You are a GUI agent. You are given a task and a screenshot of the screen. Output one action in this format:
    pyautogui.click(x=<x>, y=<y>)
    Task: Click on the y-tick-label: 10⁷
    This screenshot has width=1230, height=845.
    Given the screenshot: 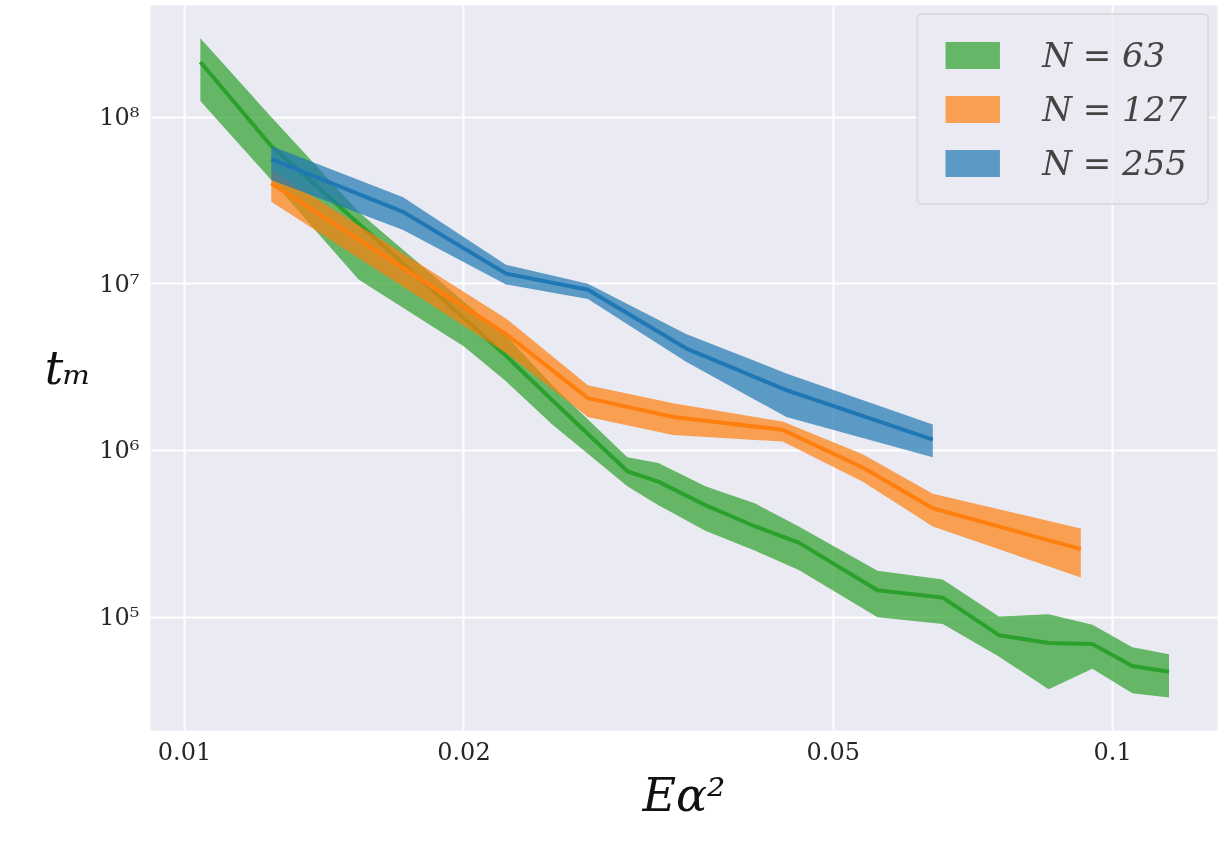 What is the action you would take?
    pyautogui.click(x=119, y=283)
    